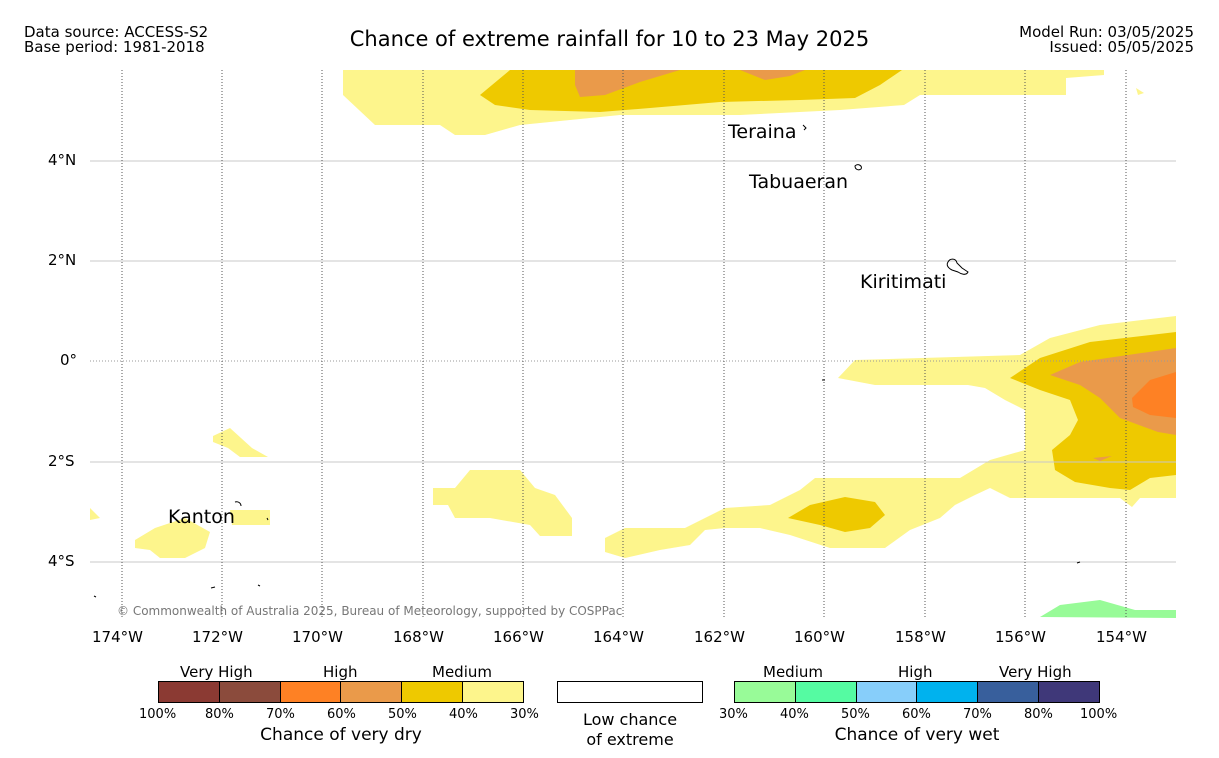 The width and height of the screenshot is (1219, 758). I want to click on kanton-pale-area, so click(172, 538).